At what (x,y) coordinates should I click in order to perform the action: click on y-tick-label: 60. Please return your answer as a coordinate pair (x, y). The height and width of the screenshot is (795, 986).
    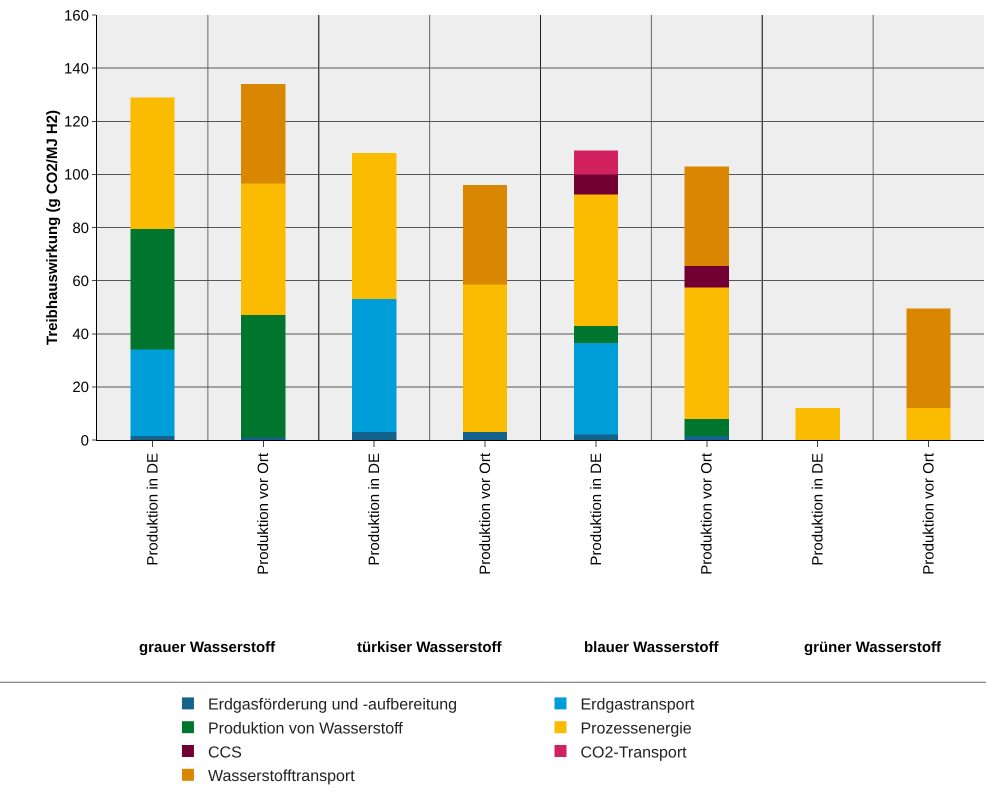
    Looking at the image, I should click on (80, 281).